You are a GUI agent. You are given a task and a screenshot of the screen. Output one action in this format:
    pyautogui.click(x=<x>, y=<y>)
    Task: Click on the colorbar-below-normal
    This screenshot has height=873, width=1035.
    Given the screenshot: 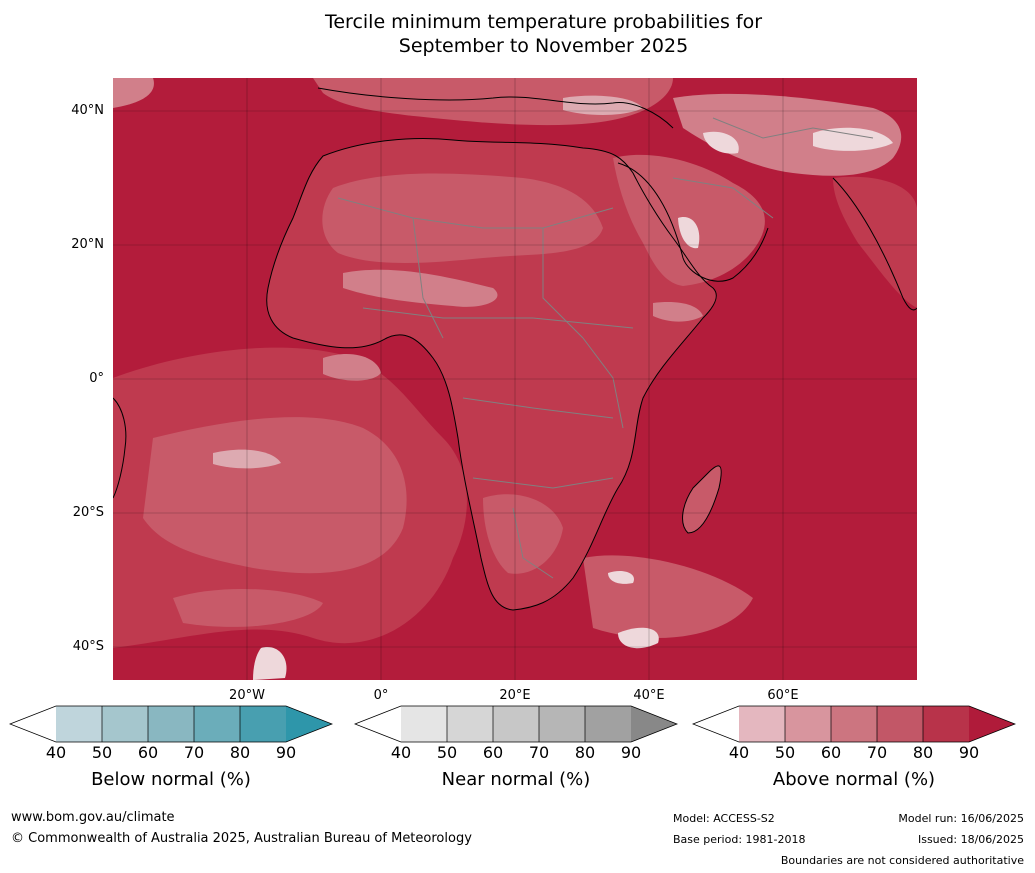 What is the action you would take?
    pyautogui.click(x=171, y=724)
    